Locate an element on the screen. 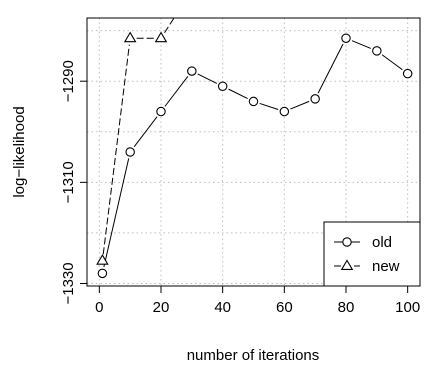 The image size is (424, 368). x-tick-label: 60 is located at coordinates (284, 307).